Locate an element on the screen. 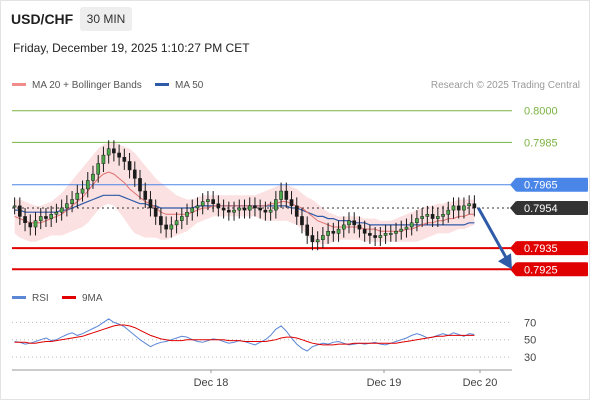 This screenshot has height=400, width=590. rsi-tick-label-30: 30 is located at coordinates (530, 358).